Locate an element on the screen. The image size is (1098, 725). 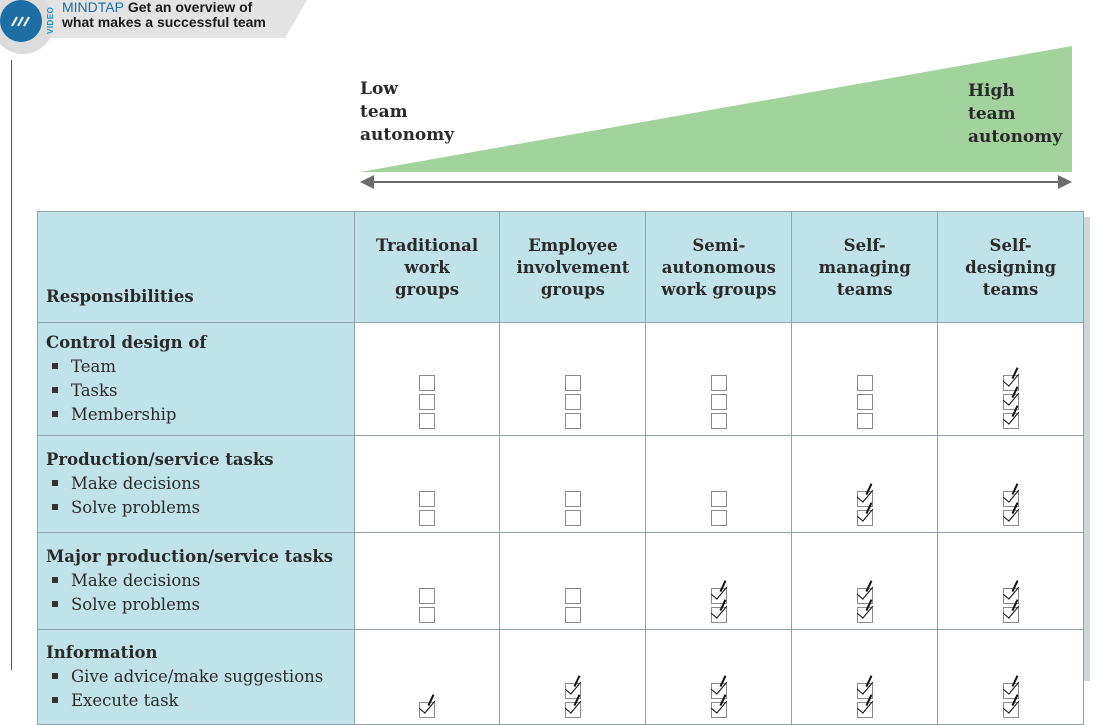
header-self-managing: Self- managing teams is located at coordinates (865, 267).